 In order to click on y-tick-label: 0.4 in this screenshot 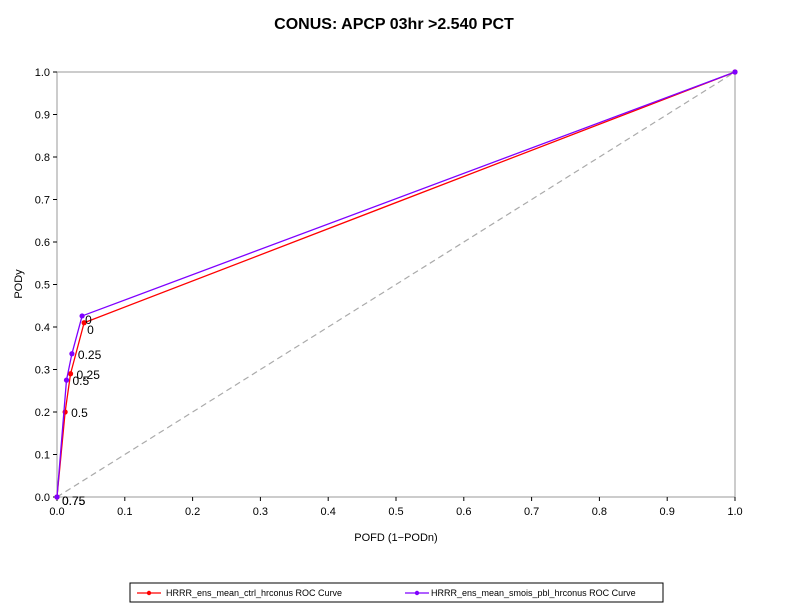, I will do `click(42, 328)`.